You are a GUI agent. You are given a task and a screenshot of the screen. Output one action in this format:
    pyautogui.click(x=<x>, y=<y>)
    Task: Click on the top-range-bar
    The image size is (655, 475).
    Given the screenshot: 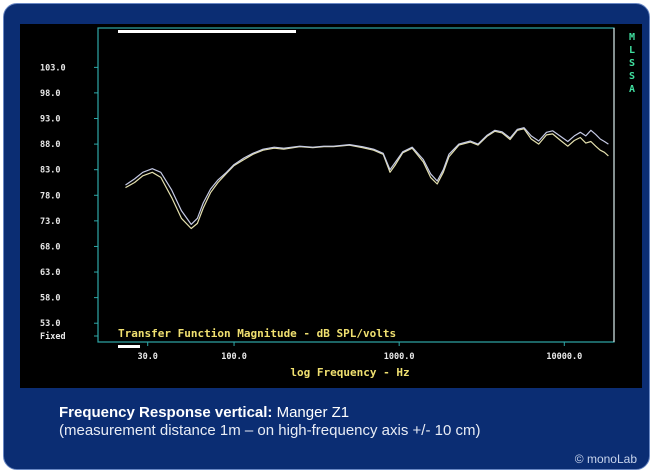 What is the action you would take?
    pyautogui.click(x=207, y=31)
    